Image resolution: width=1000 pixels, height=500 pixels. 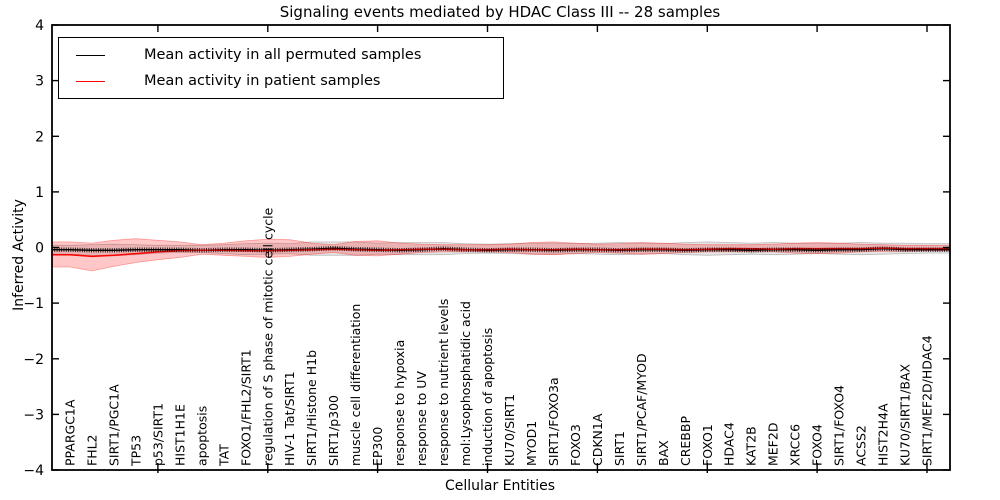 I want to click on x-tick-label: HIST1H1E, so click(x=179, y=435).